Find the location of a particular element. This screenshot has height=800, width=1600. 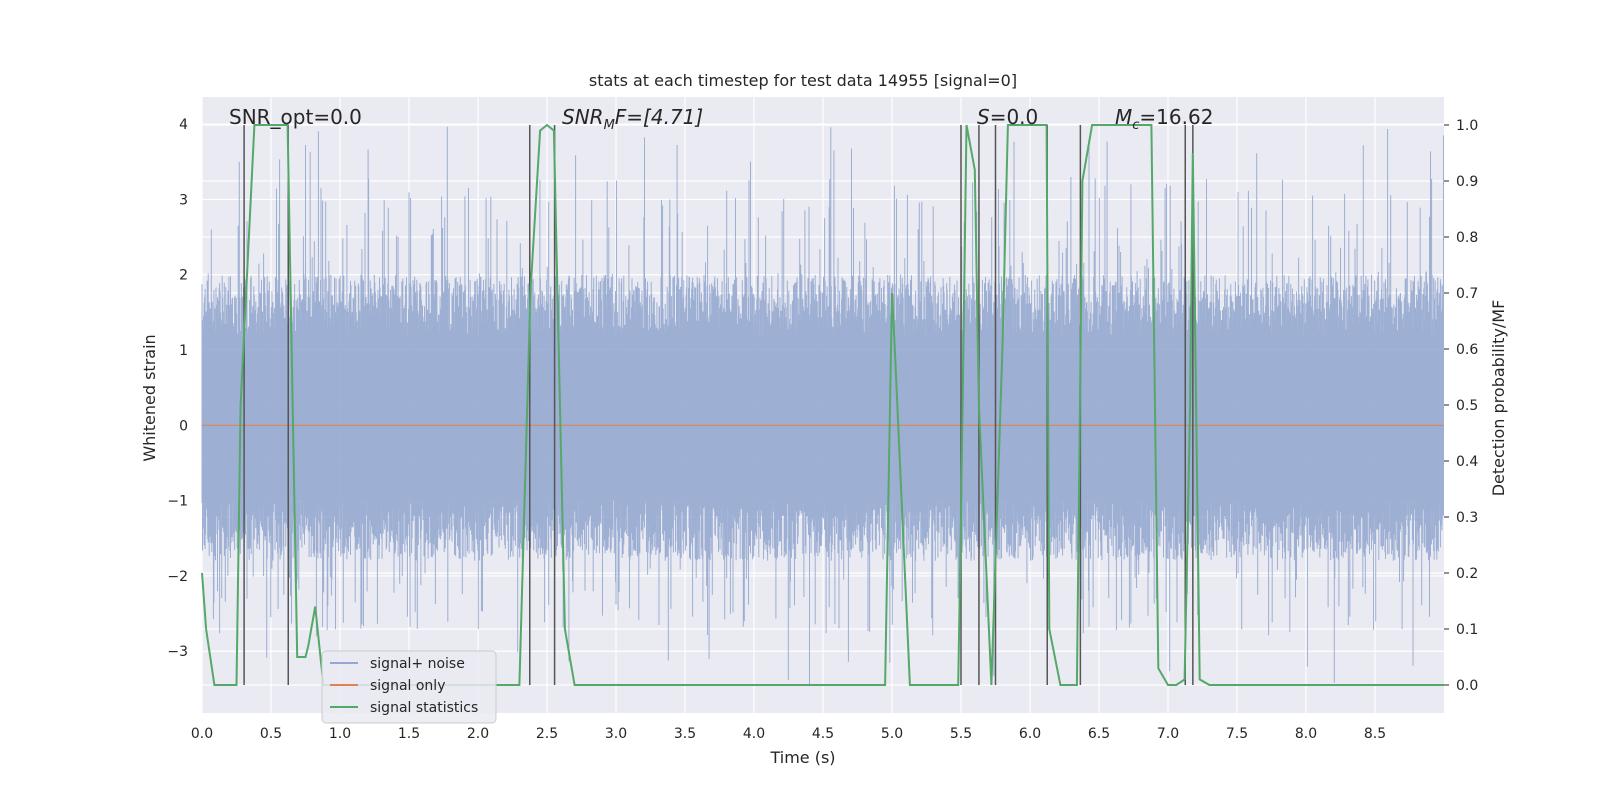

y-tick-label: 3 is located at coordinates (183, 200).